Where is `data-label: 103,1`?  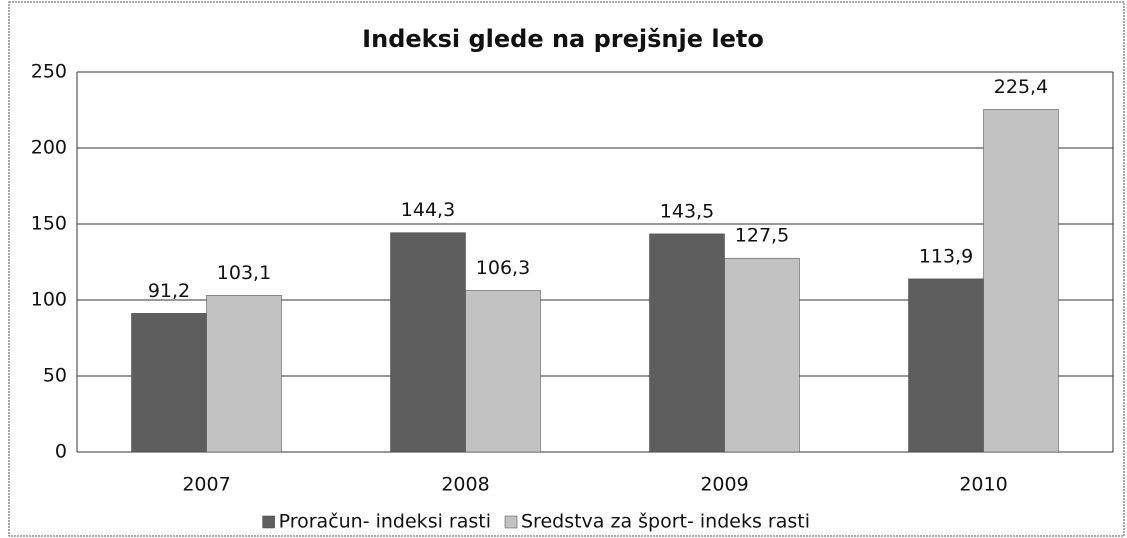 data-label: 103,1 is located at coordinates (244, 273).